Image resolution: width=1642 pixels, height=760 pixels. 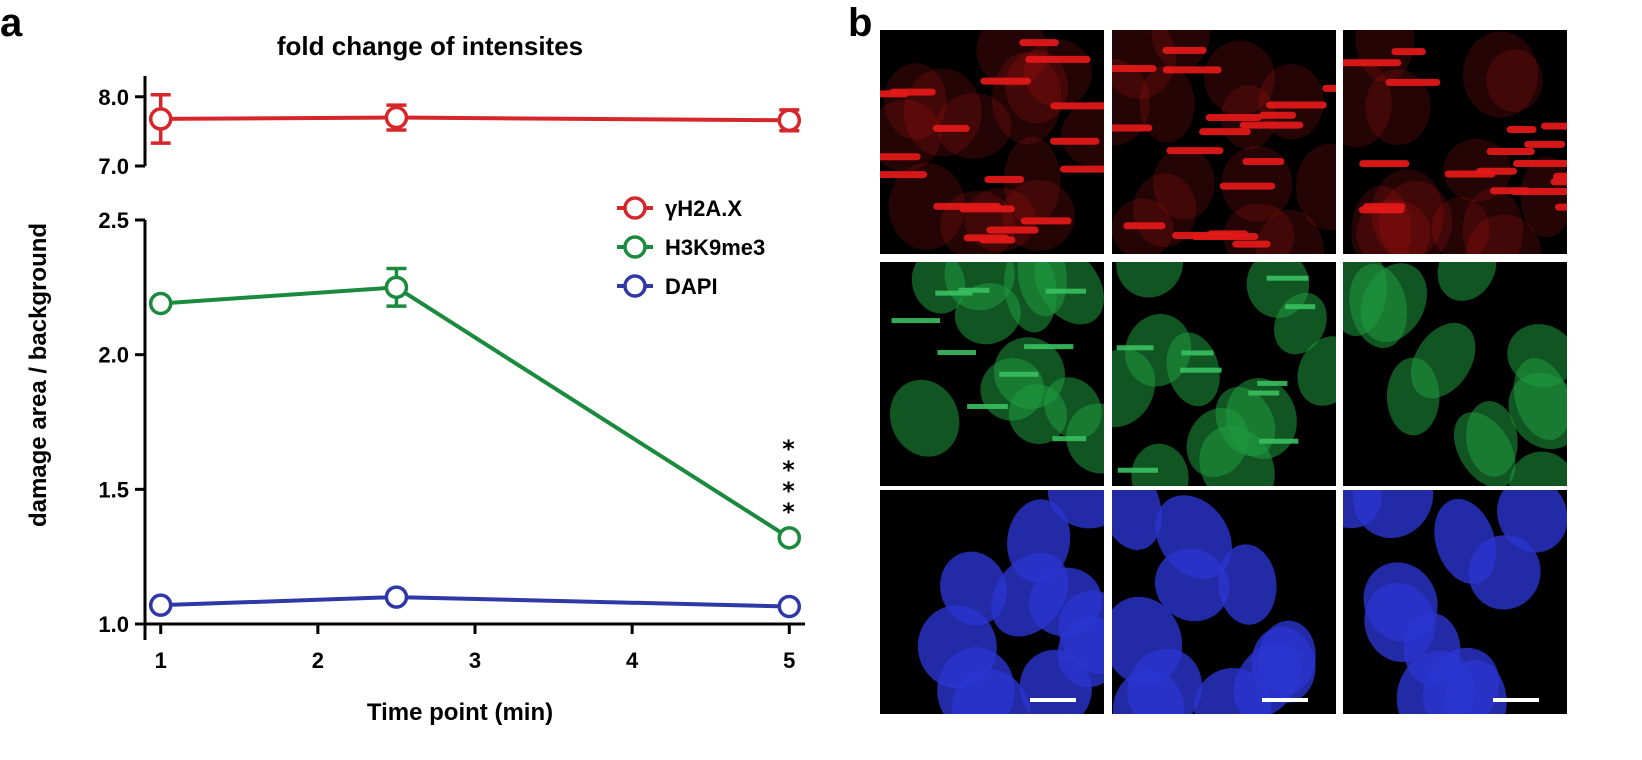 What do you see at coordinates (113, 624) in the screenshot?
I see `y-tick-label: 1.0` at bounding box center [113, 624].